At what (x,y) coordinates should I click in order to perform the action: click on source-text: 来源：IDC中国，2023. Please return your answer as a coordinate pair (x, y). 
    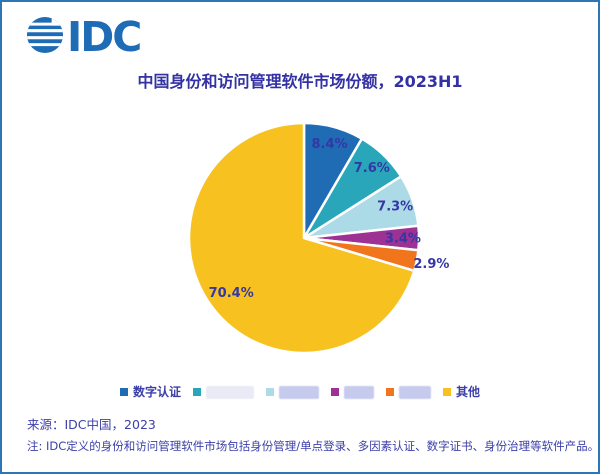
    Looking at the image, I should click on (91, 424).